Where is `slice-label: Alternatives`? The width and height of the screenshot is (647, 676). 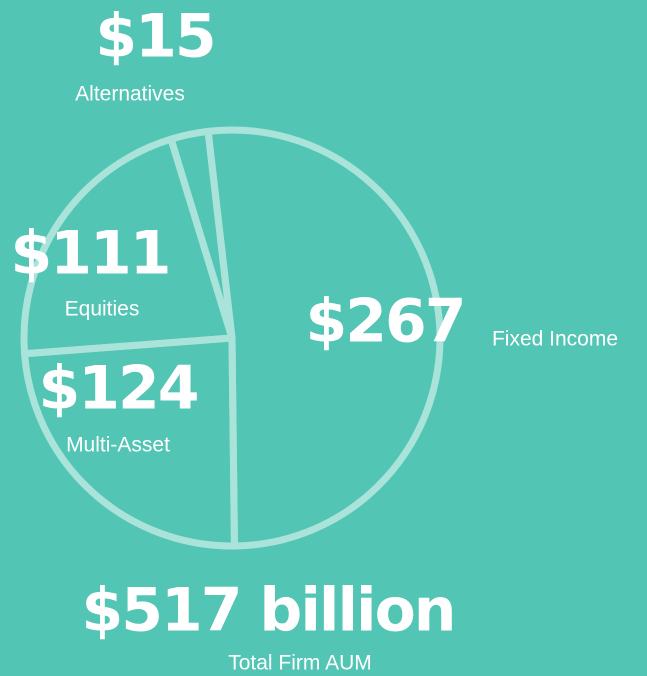
slice-label: Alternatives is located at coordinates (130, 94).